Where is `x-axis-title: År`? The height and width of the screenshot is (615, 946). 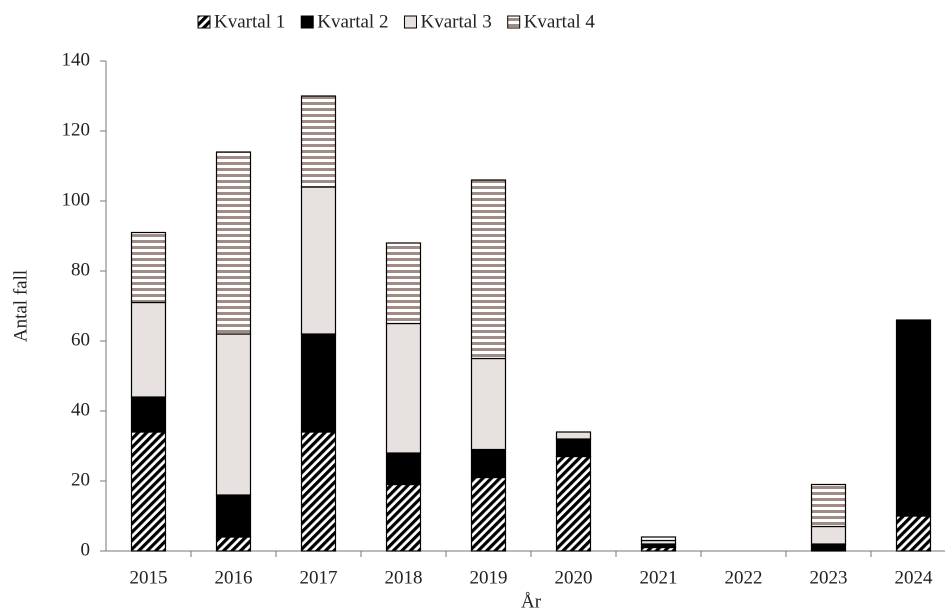
x-axis-title: År is located at coordinates (531, 601).